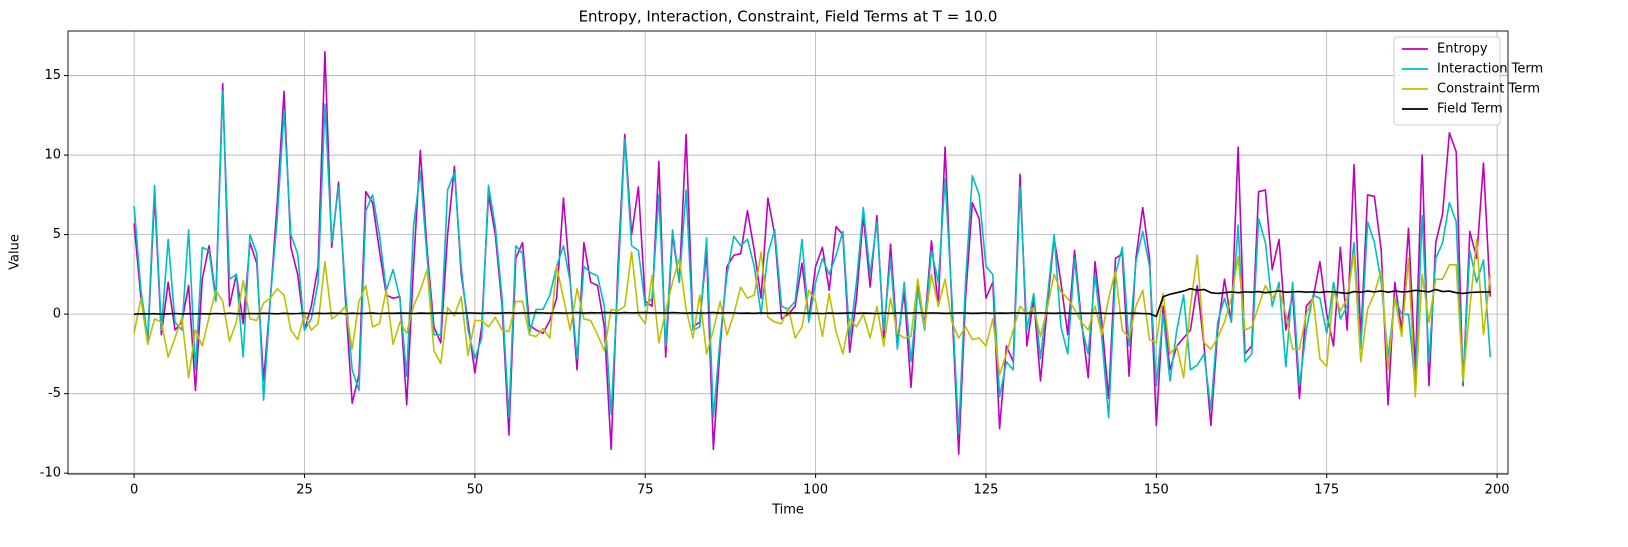 The height and width of the screenshot is (547, 1628). What do you see at coordinates (815, 490) in the screenshot?
I see `x-tick-label: 100` at bounding box center [815, 490].